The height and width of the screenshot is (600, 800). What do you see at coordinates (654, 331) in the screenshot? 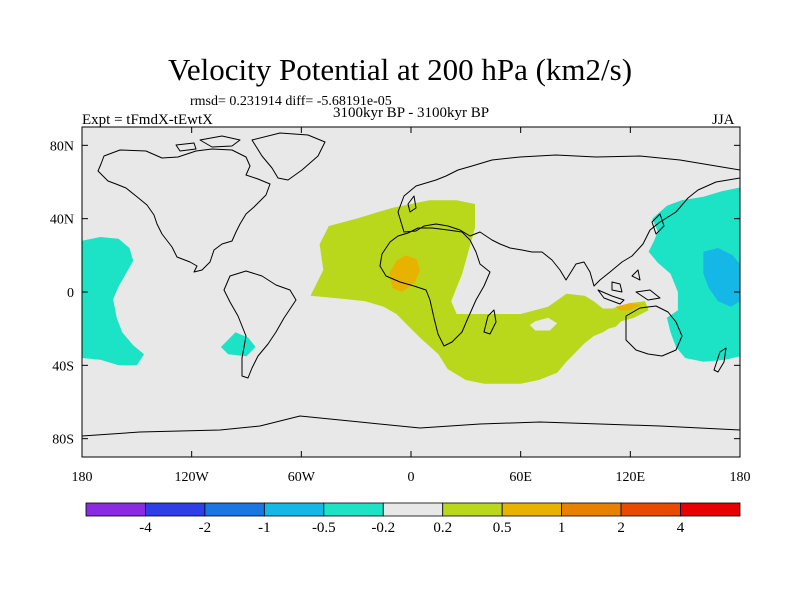
I see `coastline-australia` at bounding box center [654, 331].